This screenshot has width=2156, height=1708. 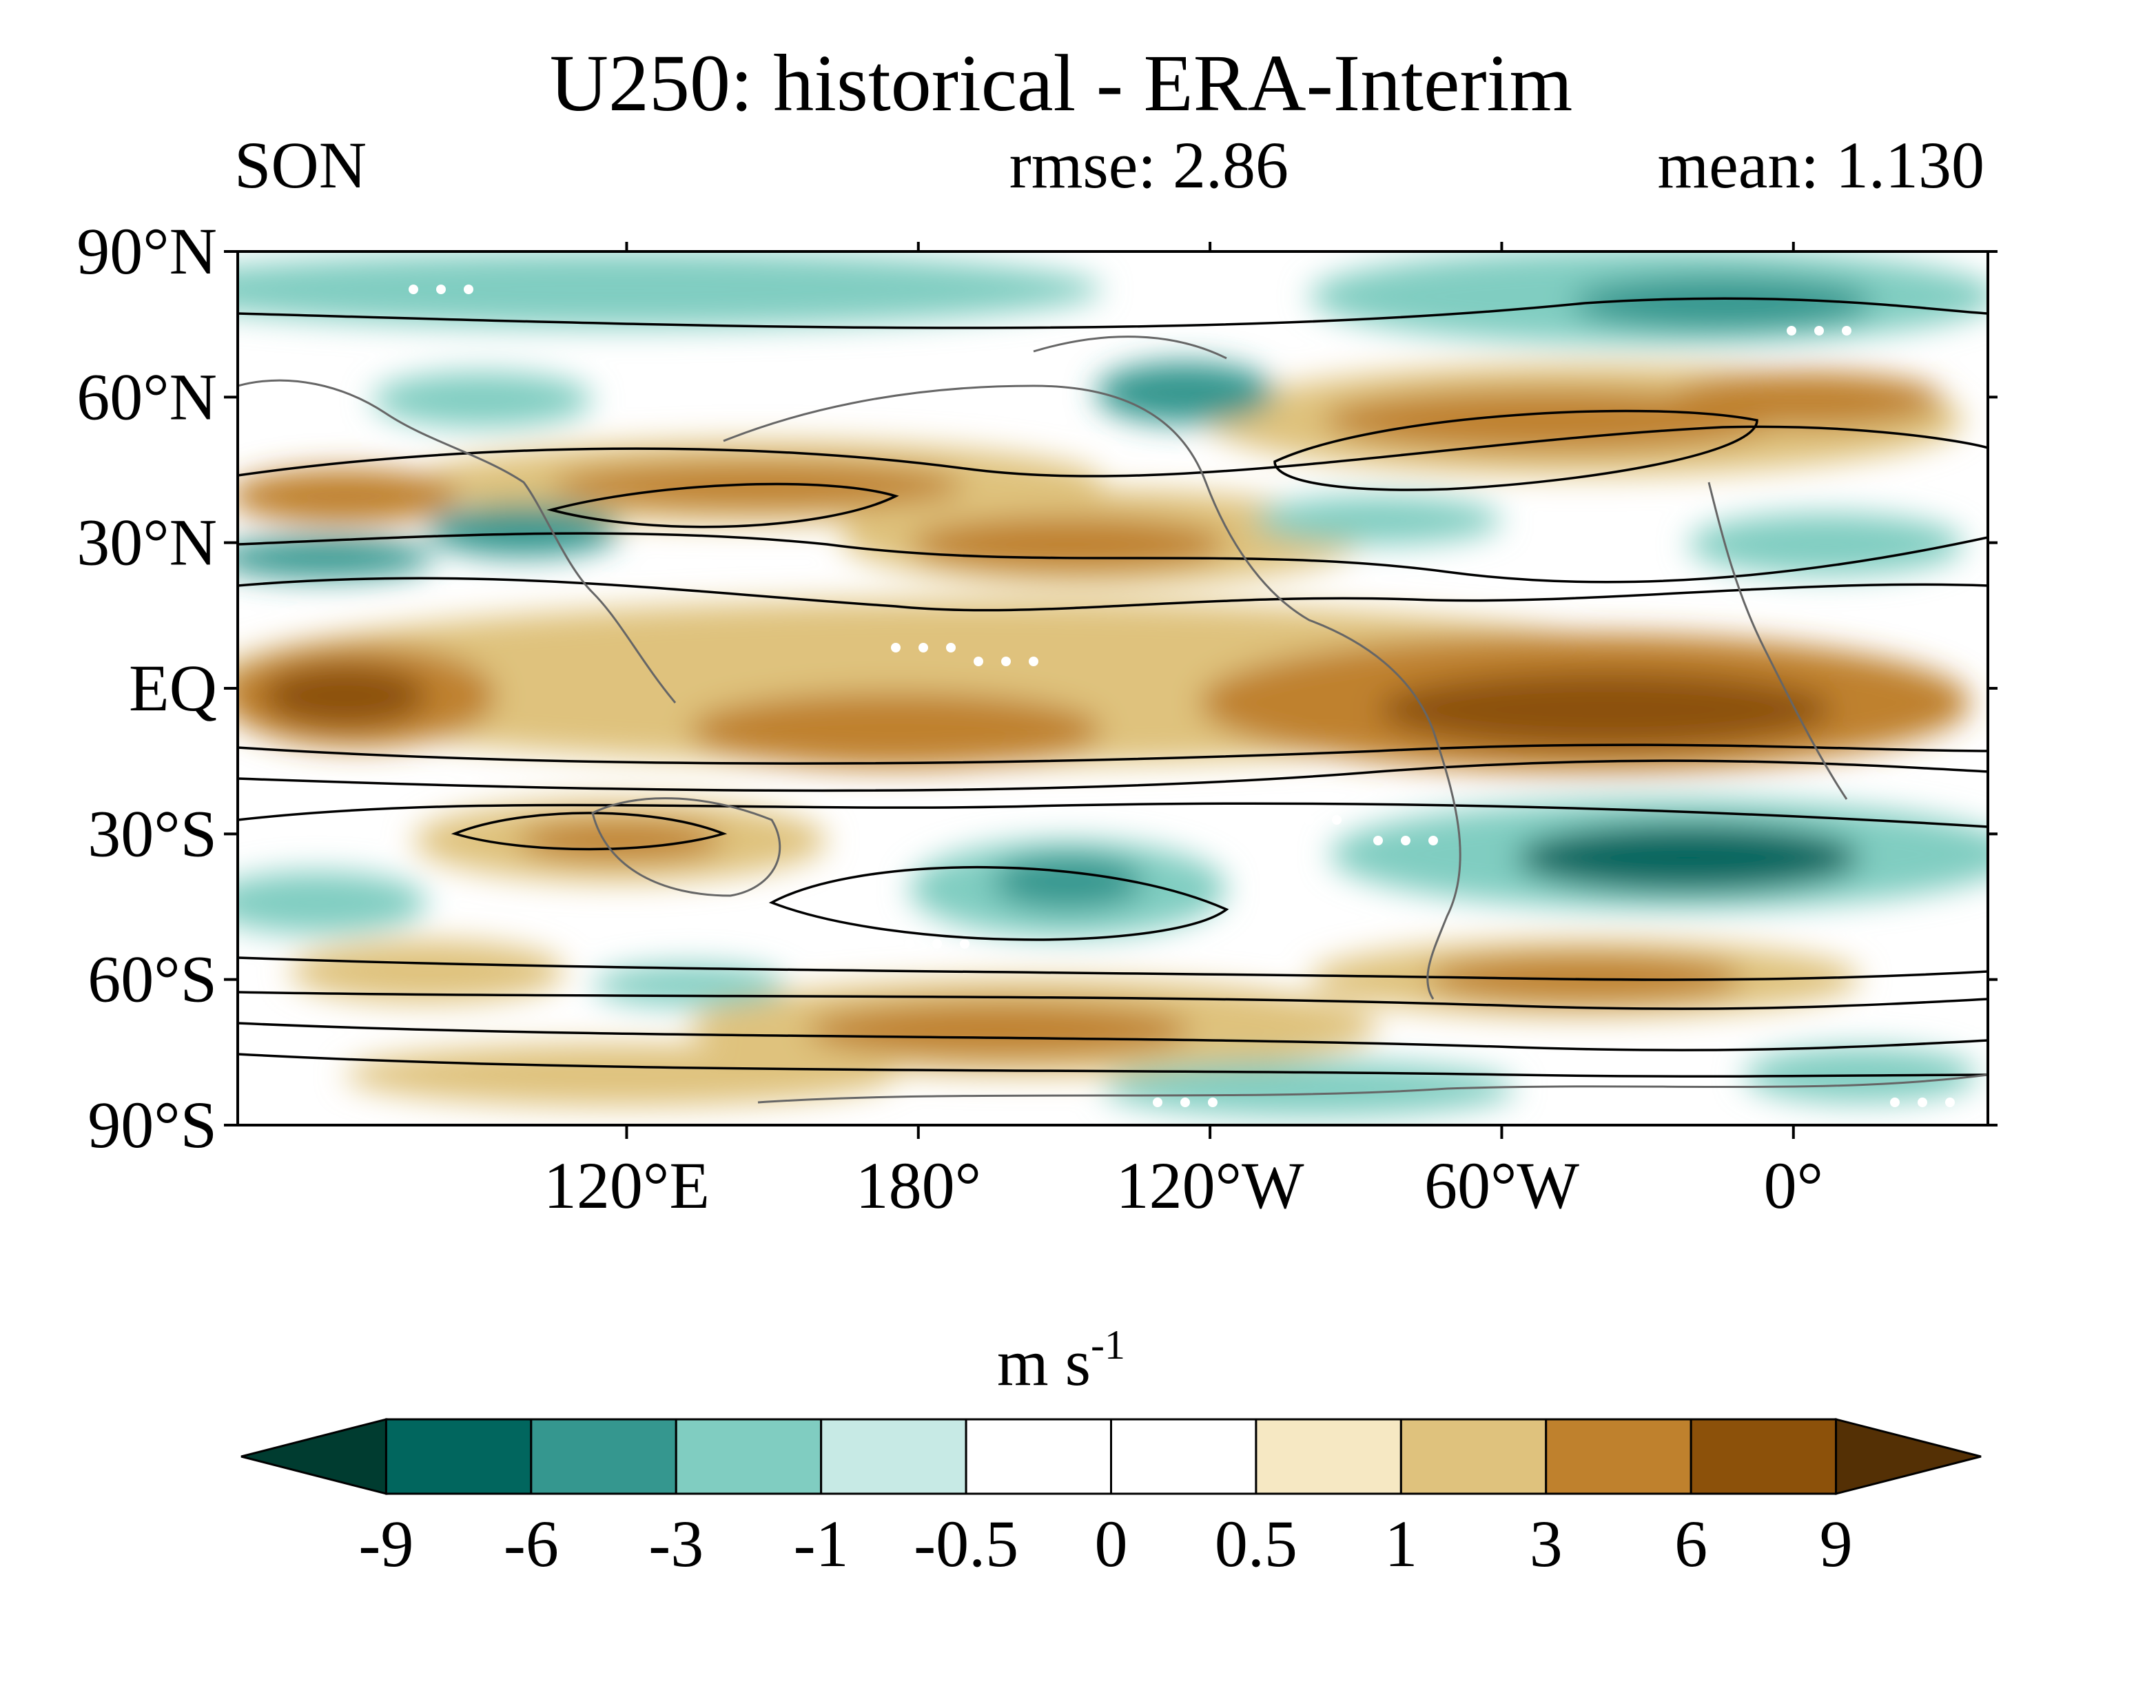 What do you see at coordinates (627, 1185) in the screenshot?
I see `lon-tick-label: 120°E` at bounding box center [627, 1185].